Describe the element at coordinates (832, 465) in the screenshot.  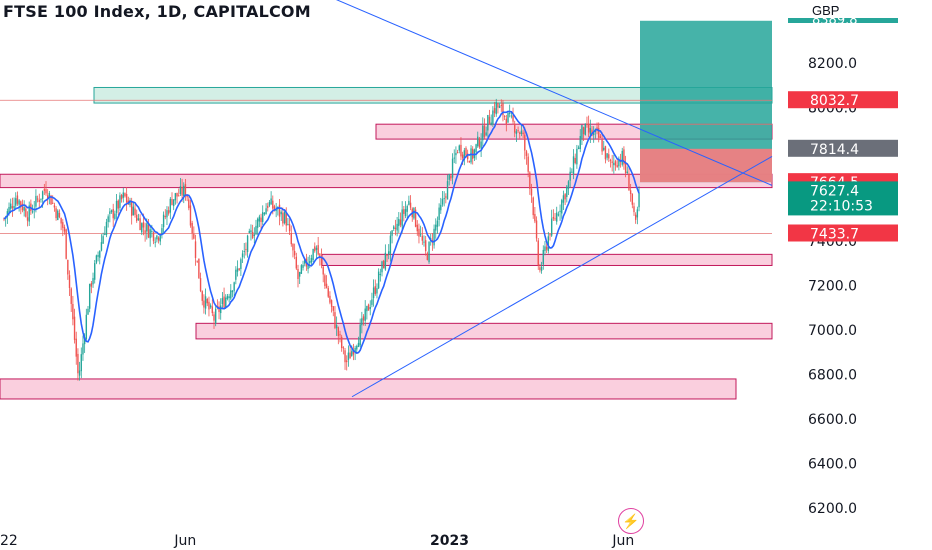
I see `y-tick-label: 6400.0` at that location.